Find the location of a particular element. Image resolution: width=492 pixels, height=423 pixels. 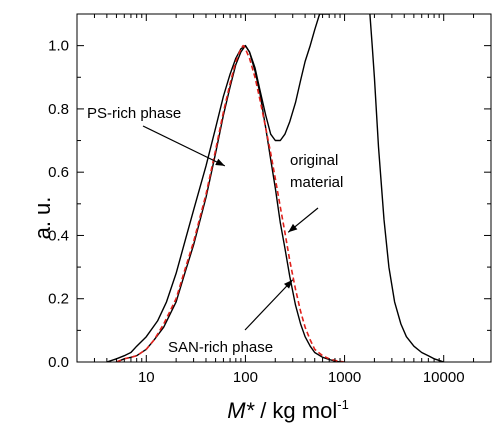

annotation-label-2: SAN-rich phase is located at coordinates (220, 347).